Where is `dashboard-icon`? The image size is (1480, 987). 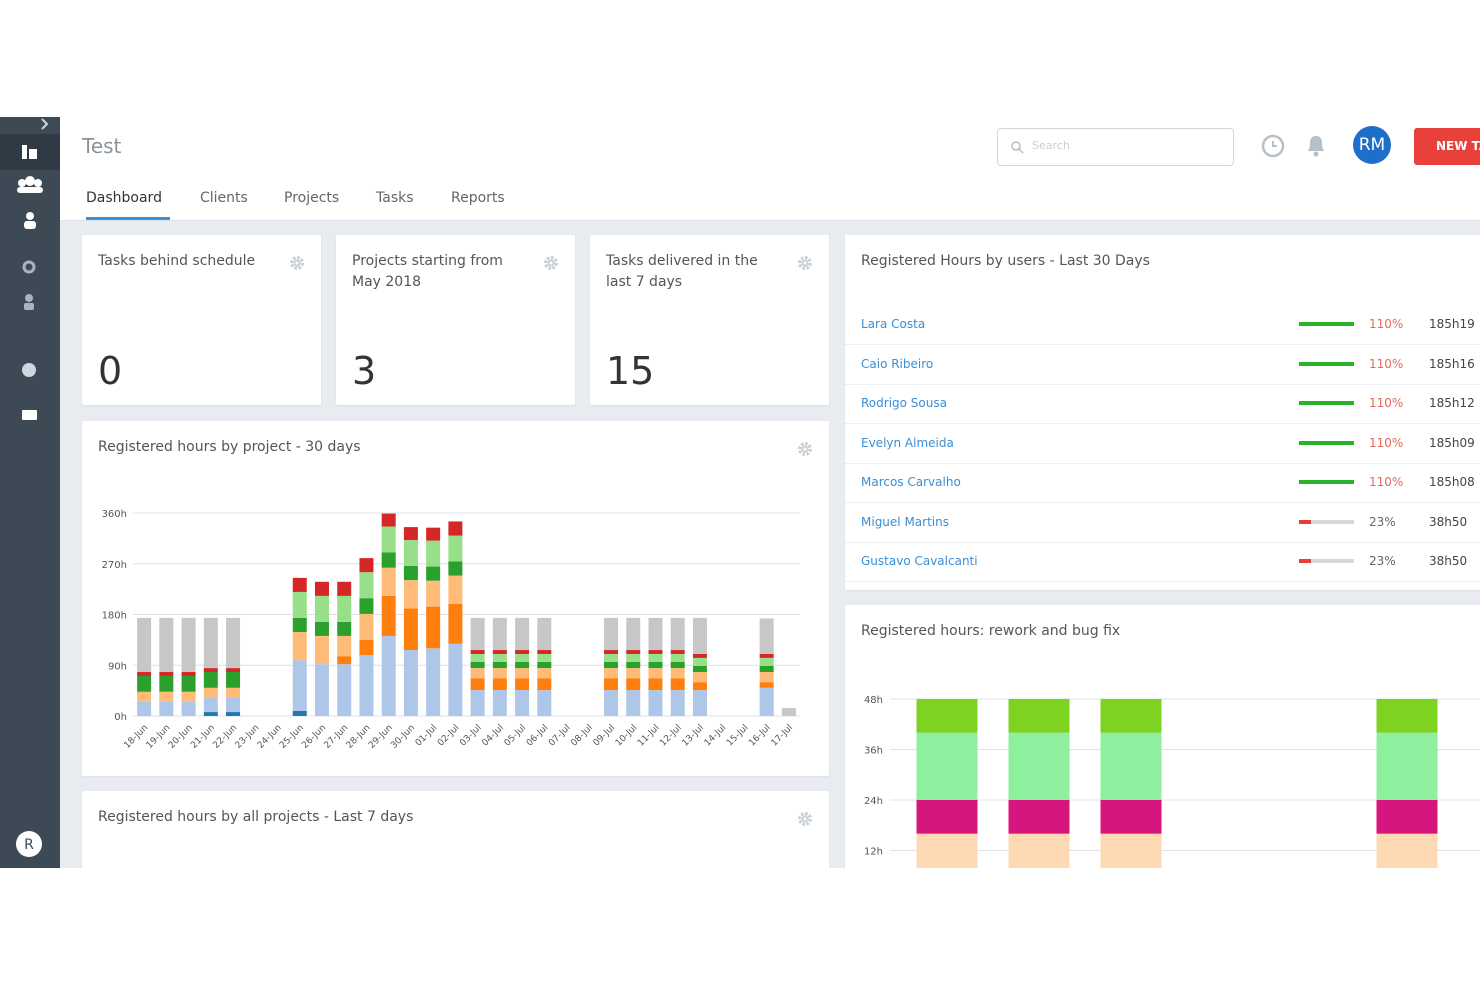 dashboard-icon is located at coordinates (24, 152).